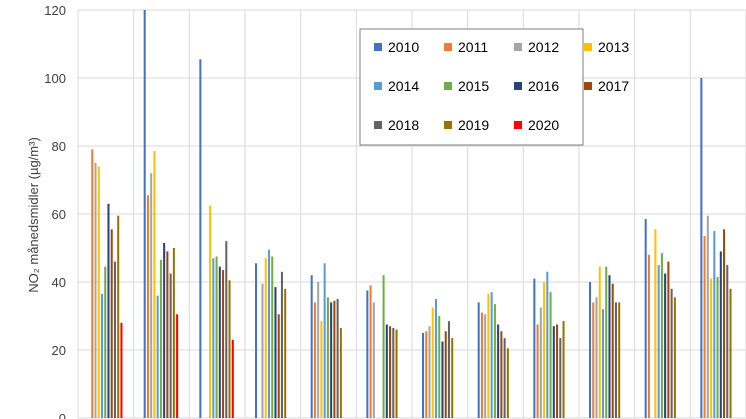  Describe the element at coordinates (55, 10) in the screenshot. I see `y-tick-label: 120` at that location.